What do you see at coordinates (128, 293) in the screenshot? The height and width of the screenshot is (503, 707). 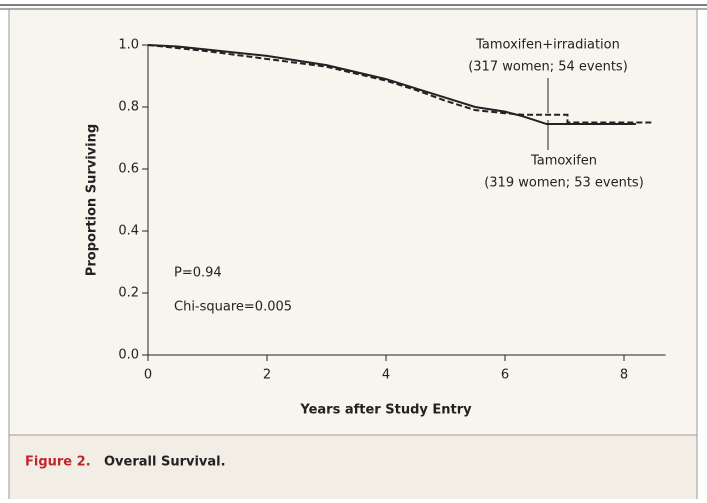 I see `y-tick-label: 0.2` at bounding box center [128, 293].